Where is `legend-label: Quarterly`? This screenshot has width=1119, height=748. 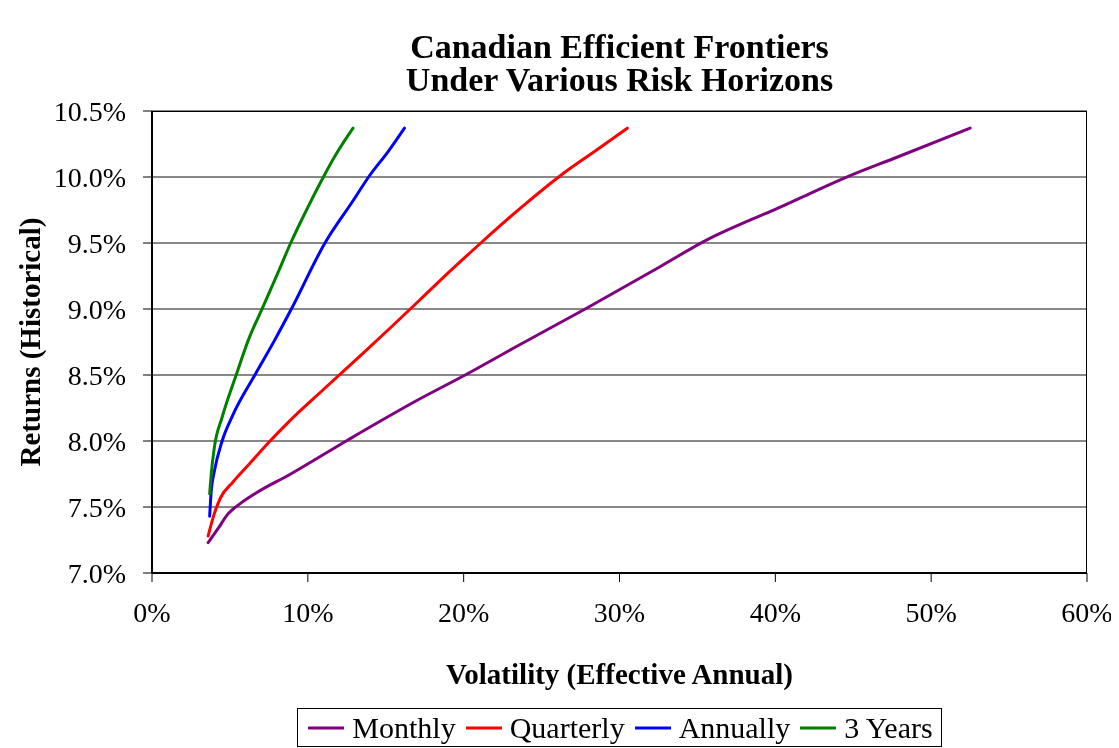 legend-label: Quarterly is located at coordinates (567, 727).